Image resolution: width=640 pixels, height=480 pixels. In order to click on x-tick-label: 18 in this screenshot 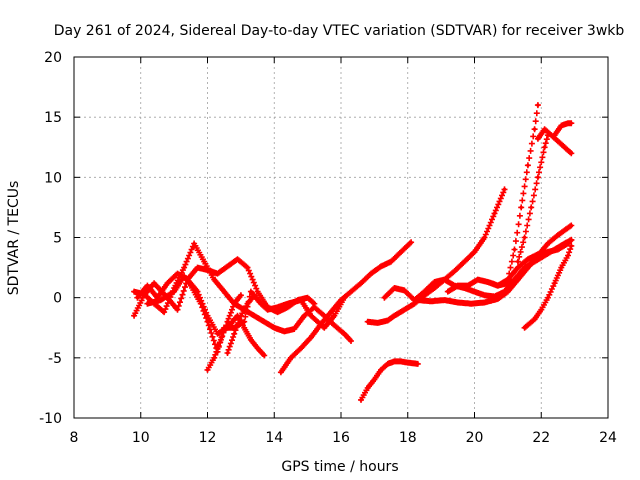, I will do `click(408, 438)`.